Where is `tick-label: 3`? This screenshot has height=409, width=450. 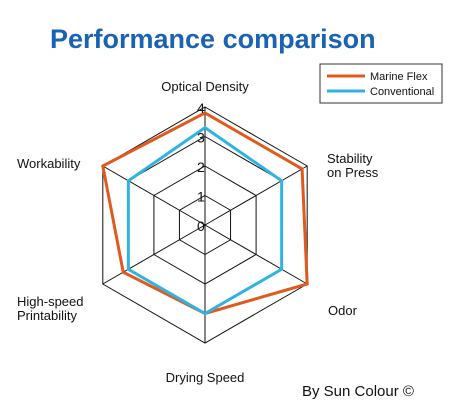
tick-label: 3 is located at coordinates (201, 138).